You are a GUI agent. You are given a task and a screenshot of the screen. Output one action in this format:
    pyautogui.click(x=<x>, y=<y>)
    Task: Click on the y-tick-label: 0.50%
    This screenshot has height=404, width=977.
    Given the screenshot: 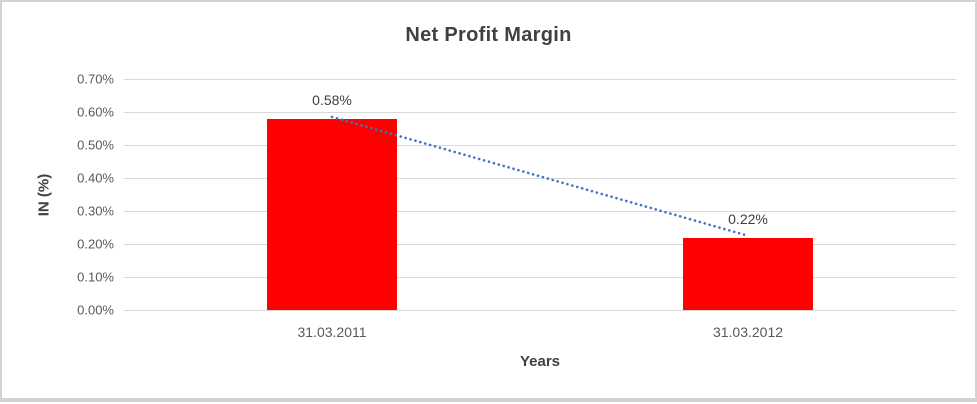 What is the action you would take?
    pyautogui.click(x=95, y=145)
    